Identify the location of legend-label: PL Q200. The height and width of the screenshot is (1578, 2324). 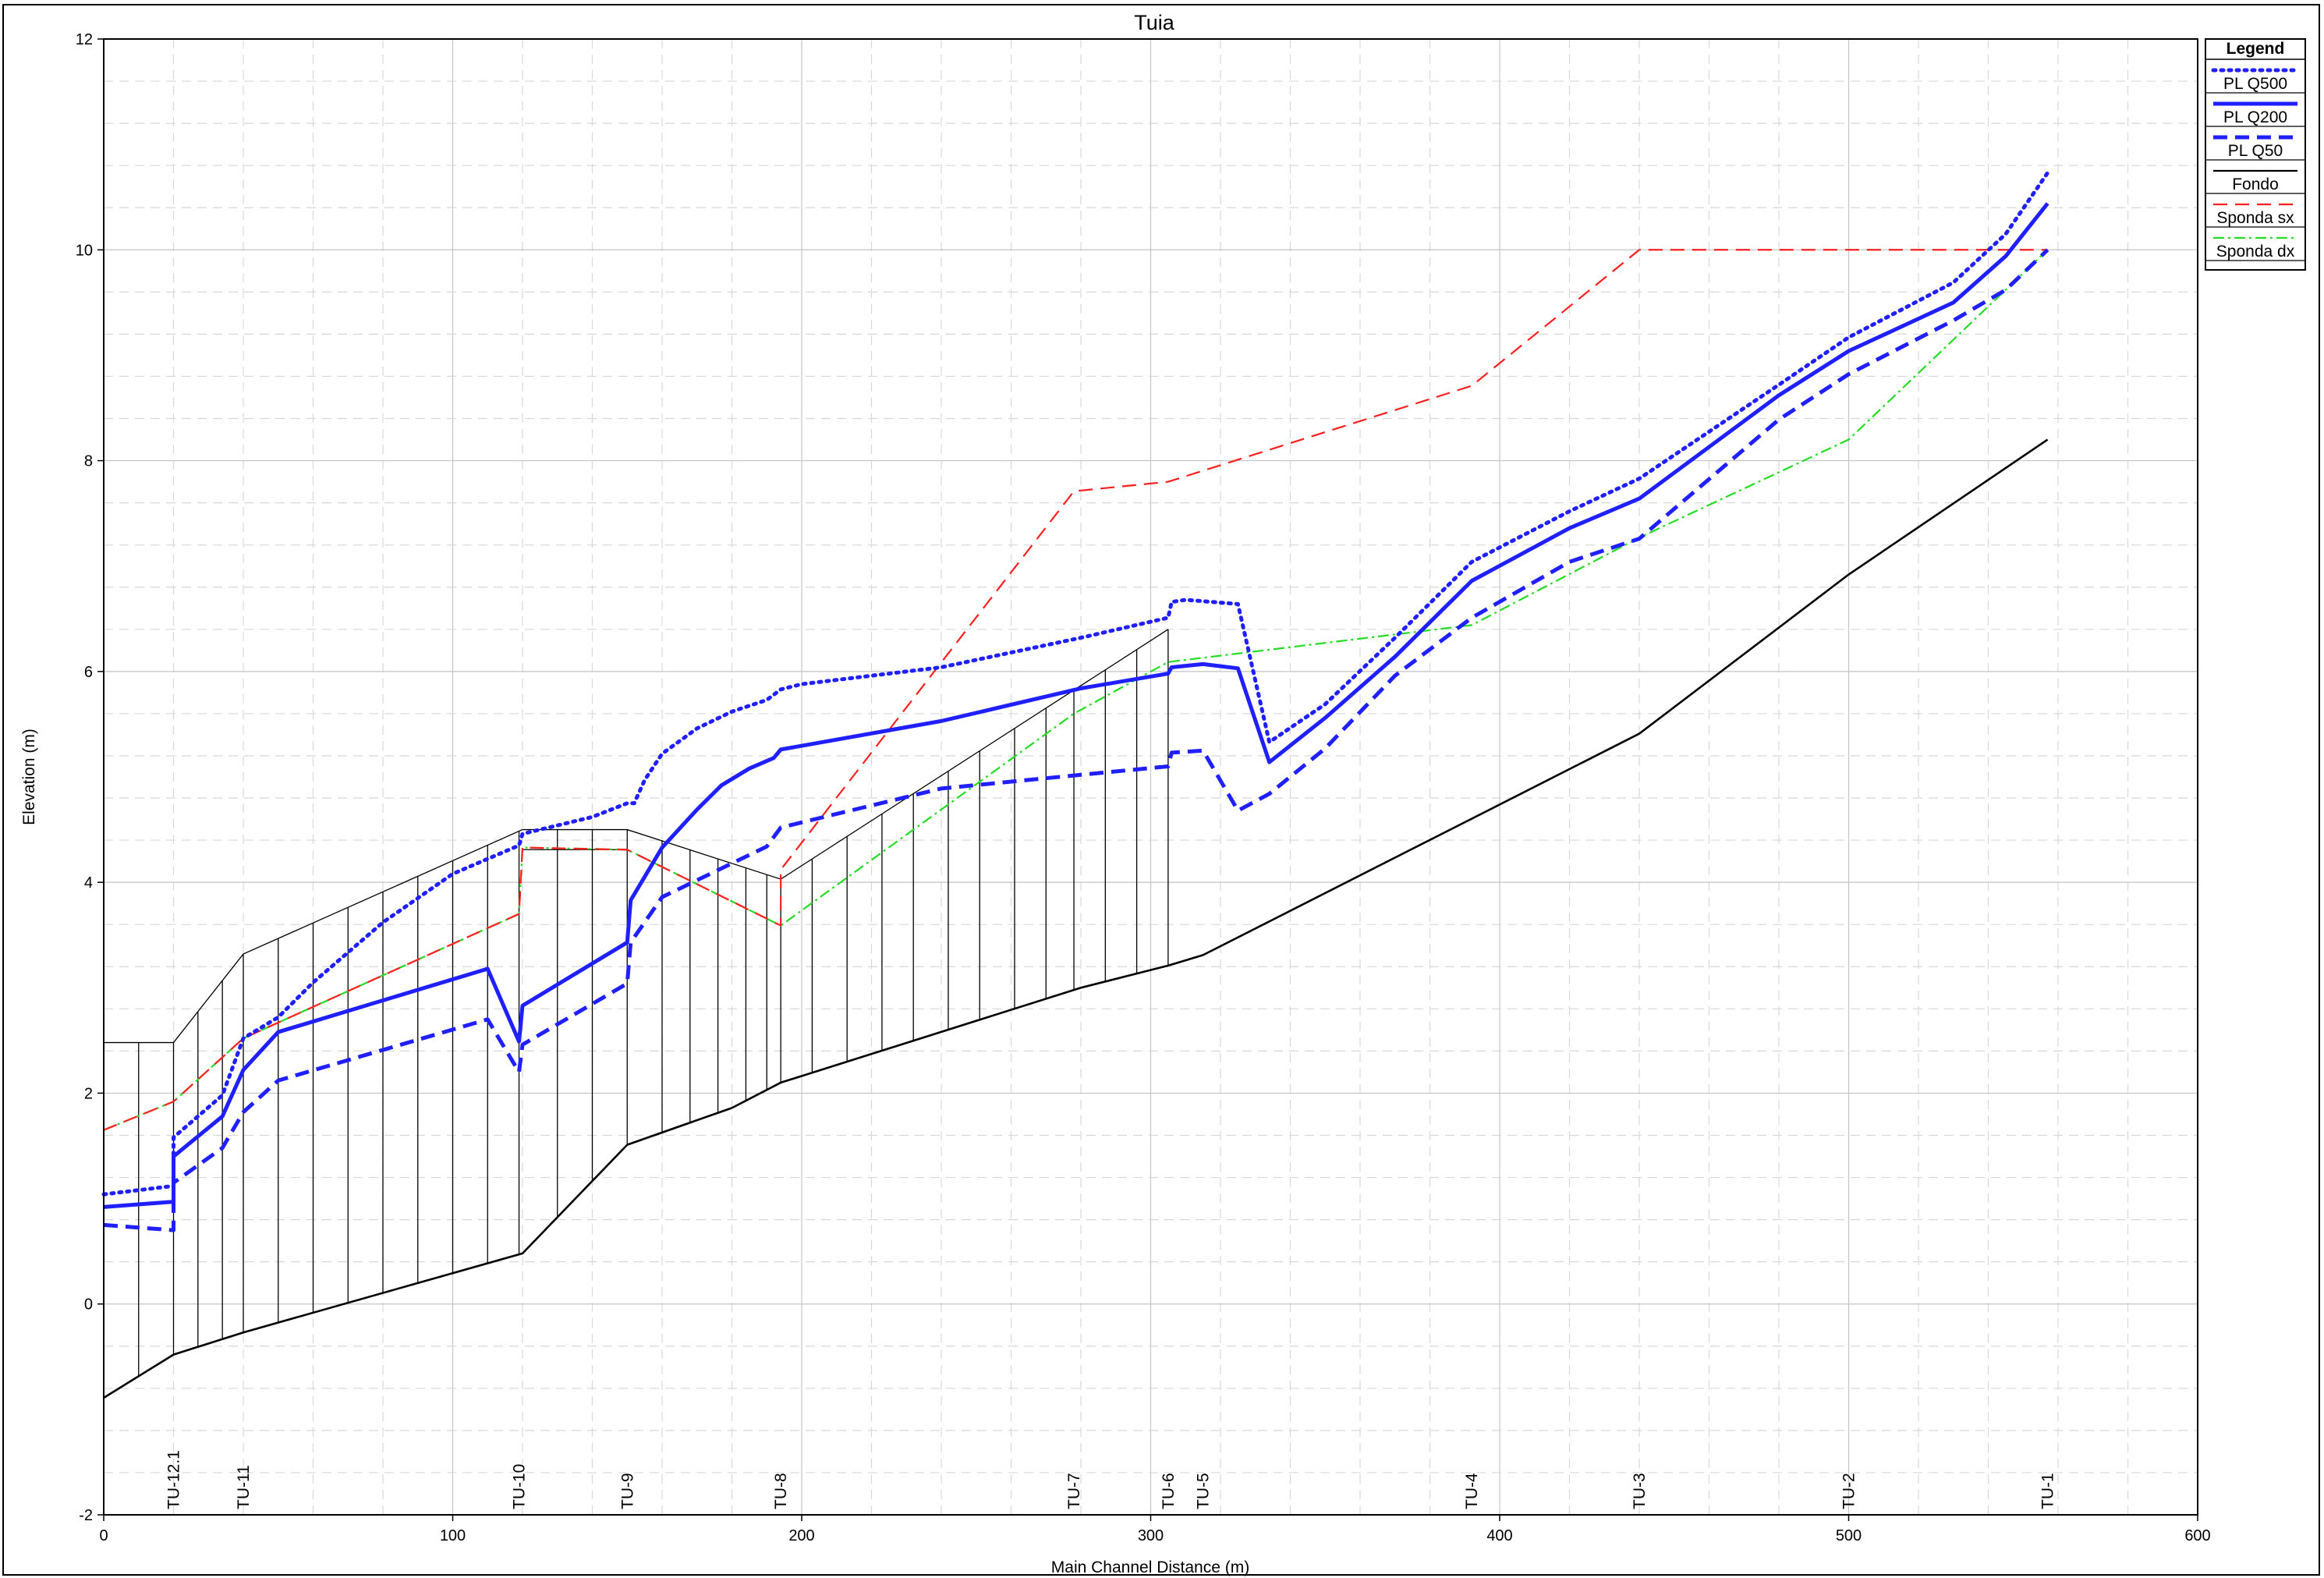
(2255, 117).